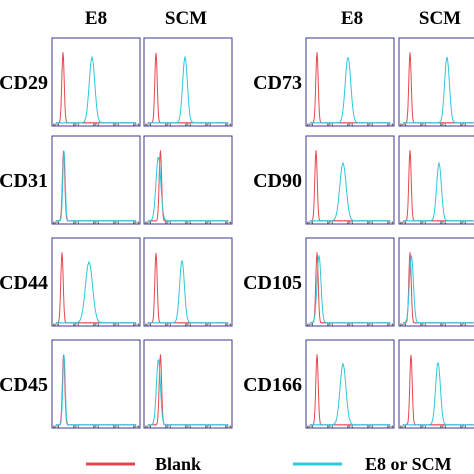  I want to click on histogram-panel-cd166-scm: 10^010^110^210^310^4, so click(436, 384).